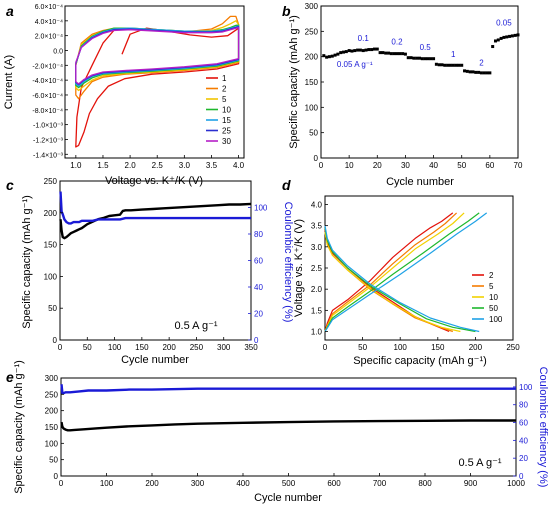  Describe the element at coordinates (355, 64) in the screenshot. I see `panel-b-rate-label: 0.05 A g⁻¹` at that location.